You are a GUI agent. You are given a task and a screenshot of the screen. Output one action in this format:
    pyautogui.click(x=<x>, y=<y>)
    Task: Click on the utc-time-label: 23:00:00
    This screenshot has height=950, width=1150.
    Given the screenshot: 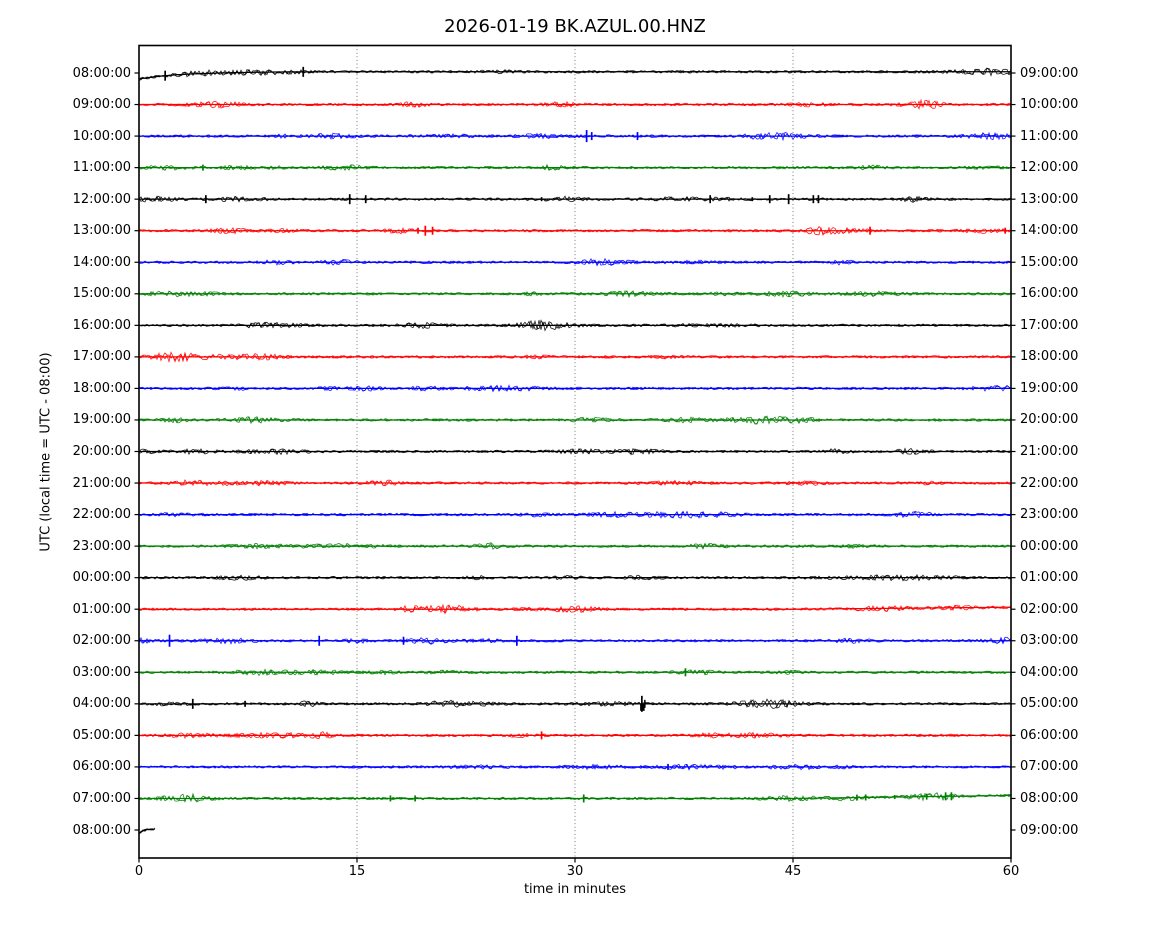 What is the action you would take?
    pyautogui.click(x=101, y=546)
    